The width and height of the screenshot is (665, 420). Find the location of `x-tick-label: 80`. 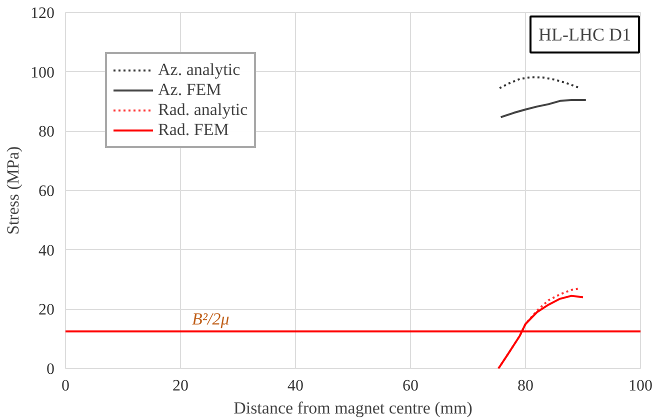

x-tick-label: 80 is located at coordinates (526, 386).